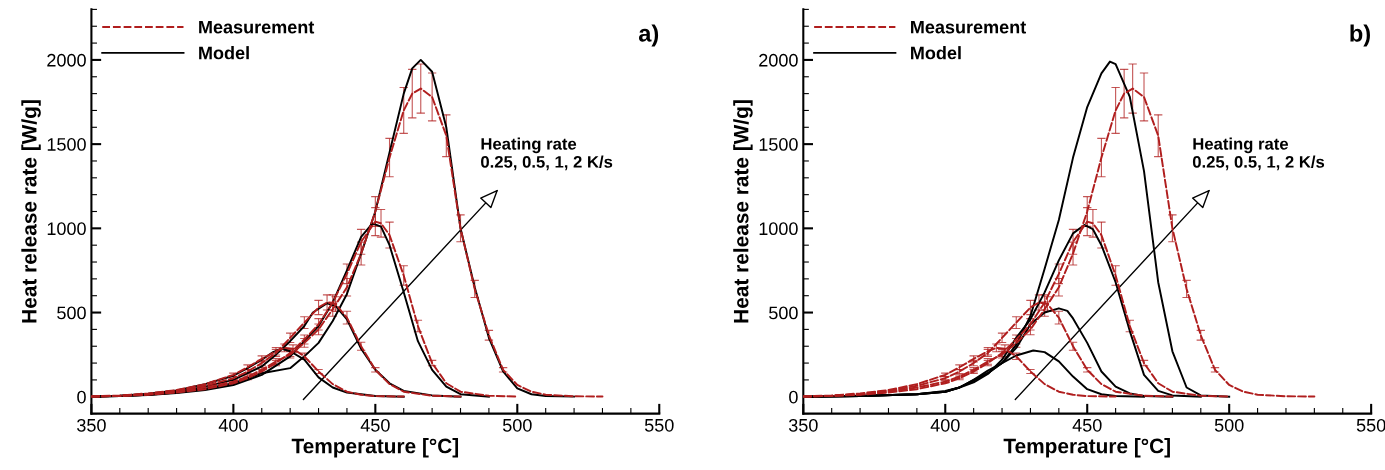 This screenshot has height=470, width=1385. Describe the element at coordinates (1360, 35) in the screenshot. I see `text: b)` at that location.